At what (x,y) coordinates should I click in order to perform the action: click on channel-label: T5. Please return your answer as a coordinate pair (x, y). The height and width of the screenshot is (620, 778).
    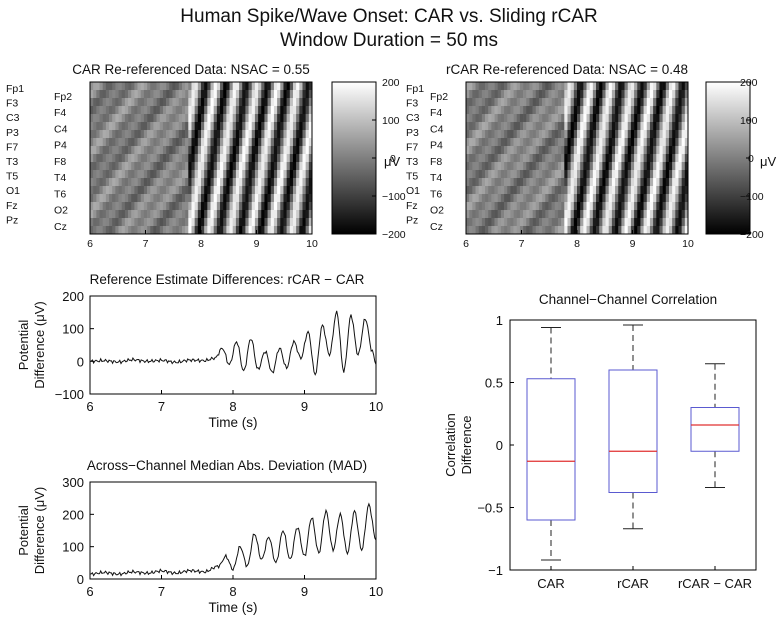
    Looking at the image, I should click on (412, 177).